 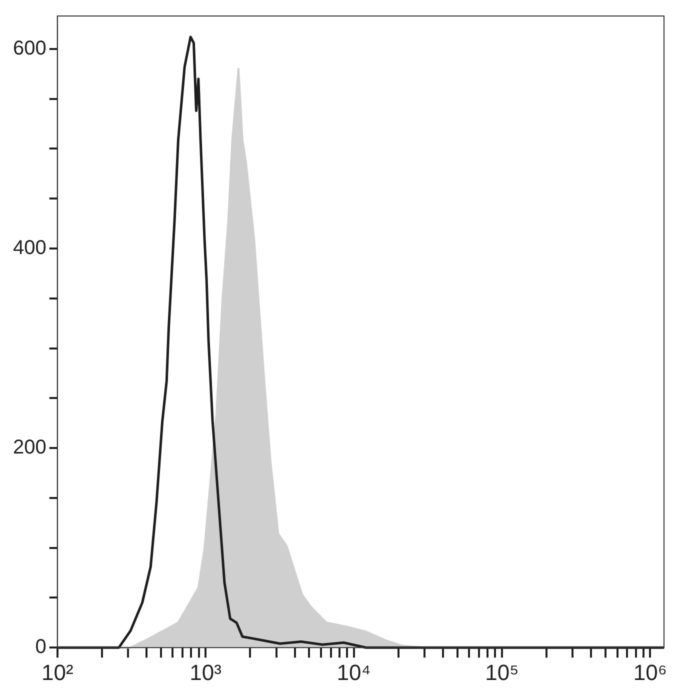 I want to click on x-tick-label: 10², so click(x=57, y=672).